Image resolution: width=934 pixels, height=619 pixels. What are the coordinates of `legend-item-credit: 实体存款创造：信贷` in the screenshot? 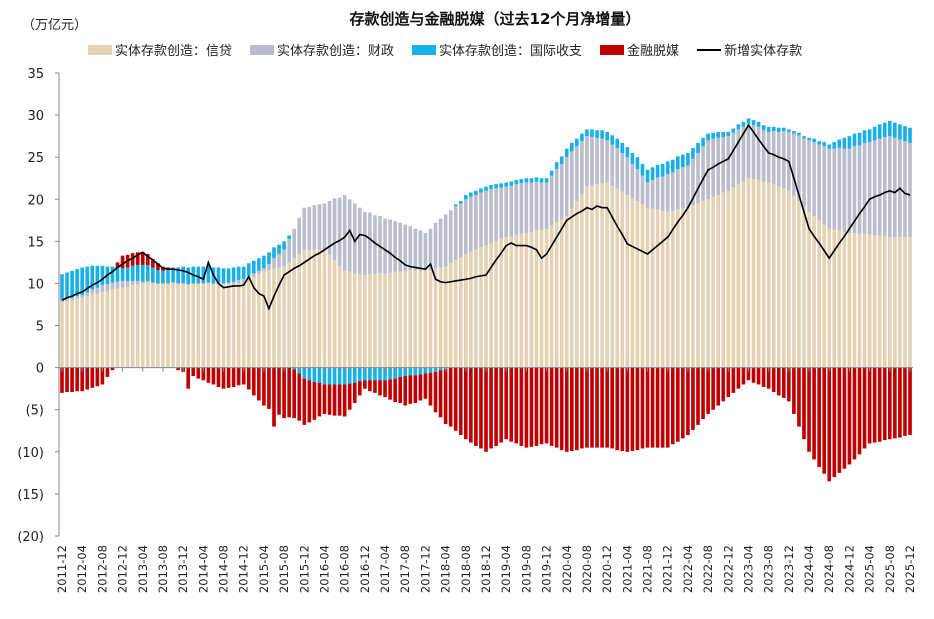 It's located at (160, 49).